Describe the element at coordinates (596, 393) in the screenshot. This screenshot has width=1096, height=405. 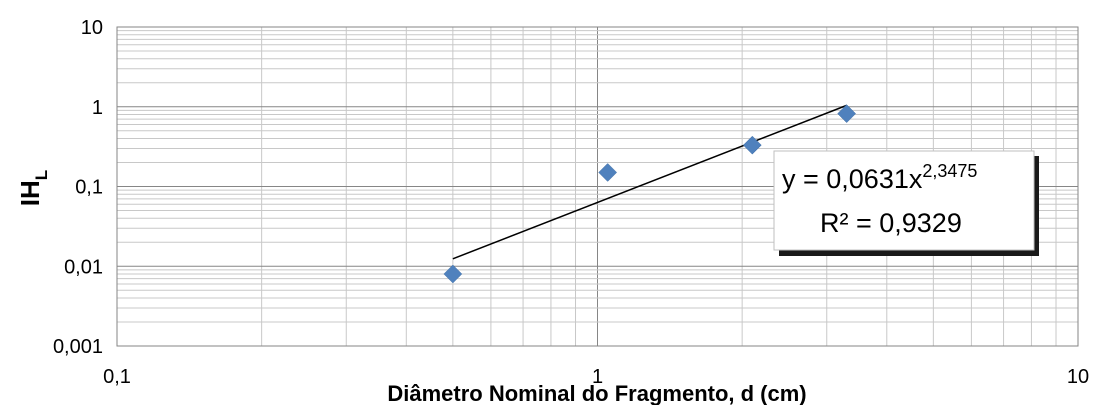
I see `x-axis-label: Diâmetro Nominal do Fragmento, d (cm)` at that location.